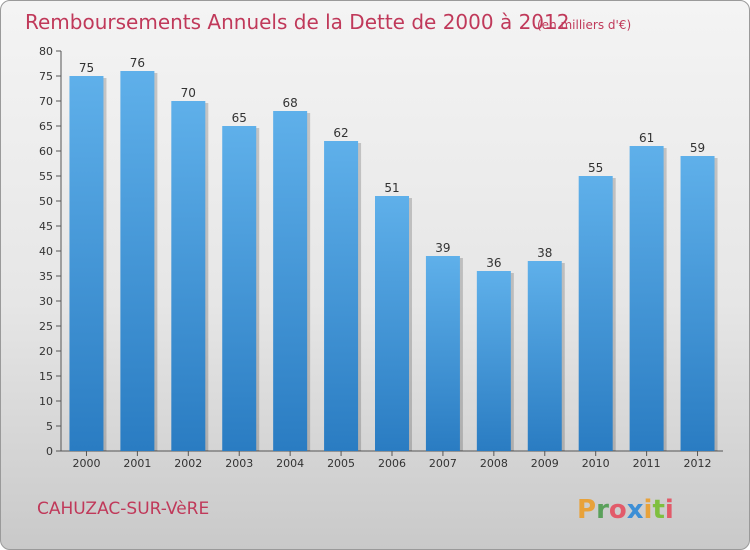 The width and height of the screenshot is (750, 550). Describe the element at coordinates (618, 510) in the screenshot. I see `logo-letter: o` at that location.